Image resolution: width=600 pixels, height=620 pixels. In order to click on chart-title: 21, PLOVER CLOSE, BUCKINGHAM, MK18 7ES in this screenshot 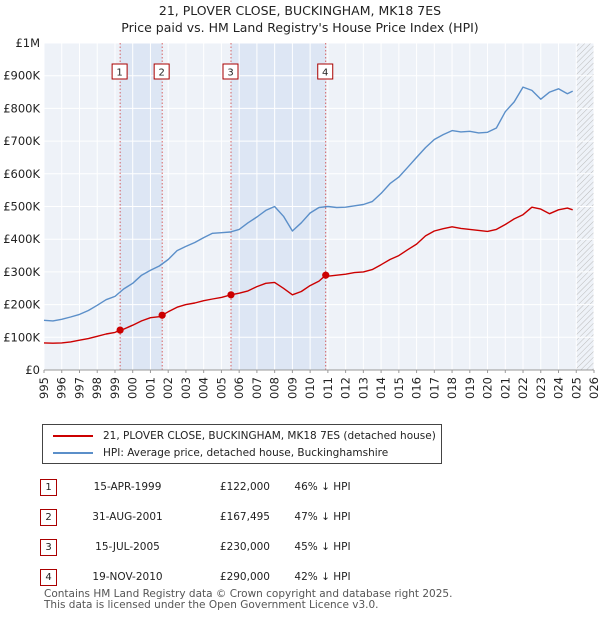, I will do `click(300, 10)`.